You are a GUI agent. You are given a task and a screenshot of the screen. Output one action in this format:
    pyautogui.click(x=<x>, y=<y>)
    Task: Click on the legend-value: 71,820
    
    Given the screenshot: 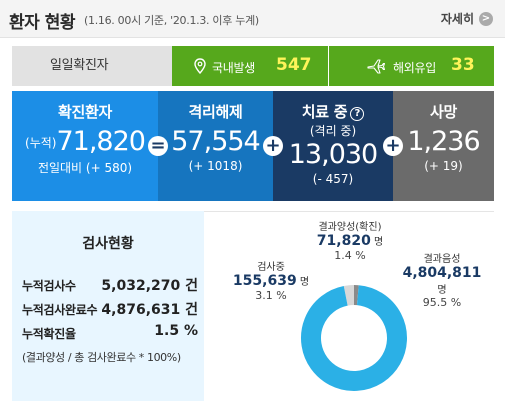 What is the action you would take?
    pyautogui.click(x=343, y=241)
    